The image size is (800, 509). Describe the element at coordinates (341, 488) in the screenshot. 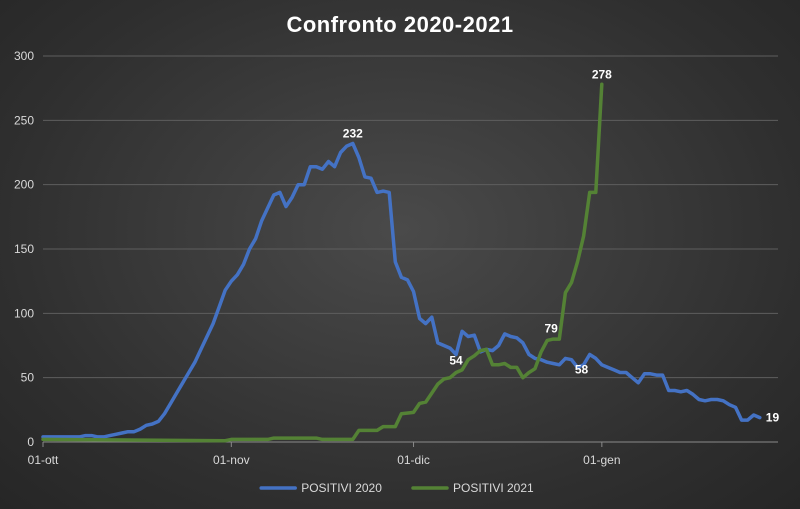

I see `legend-label: POSITIVI 2020` at that location.